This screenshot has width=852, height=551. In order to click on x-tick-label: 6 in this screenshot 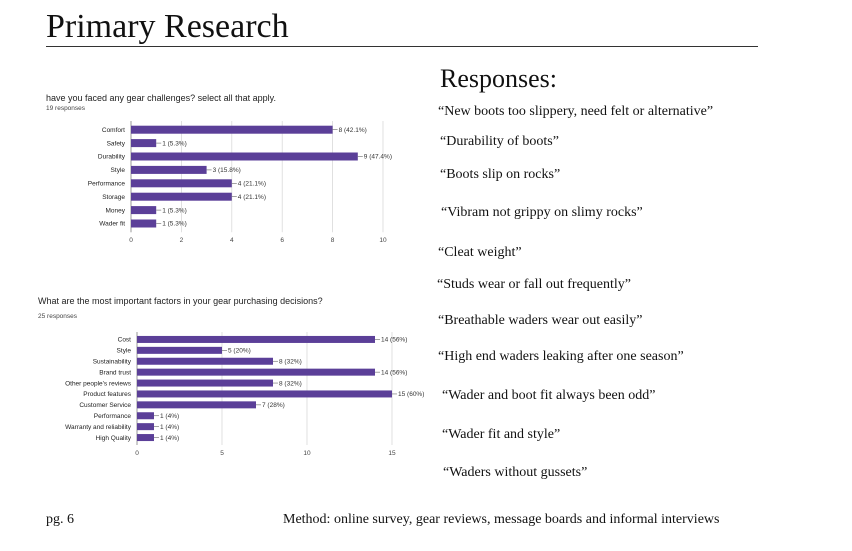, I will do `click(282, 240)`.